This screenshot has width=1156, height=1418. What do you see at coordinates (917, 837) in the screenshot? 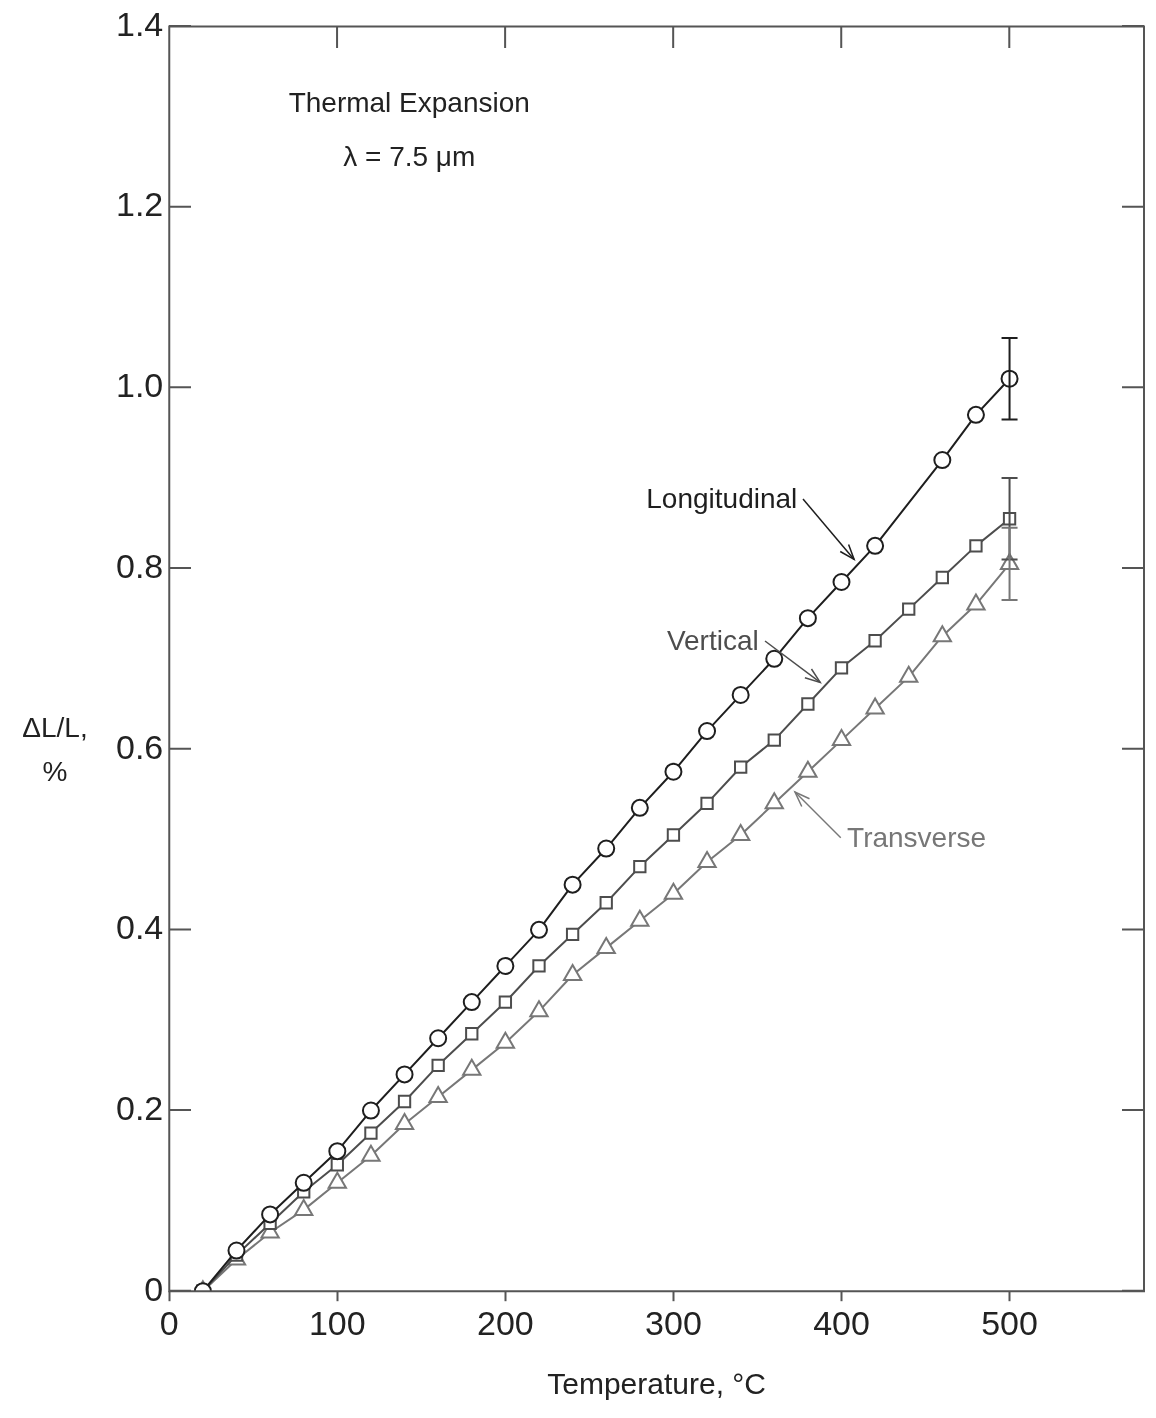
I see `series-label: Transverse` at bounding box center [917, 837].